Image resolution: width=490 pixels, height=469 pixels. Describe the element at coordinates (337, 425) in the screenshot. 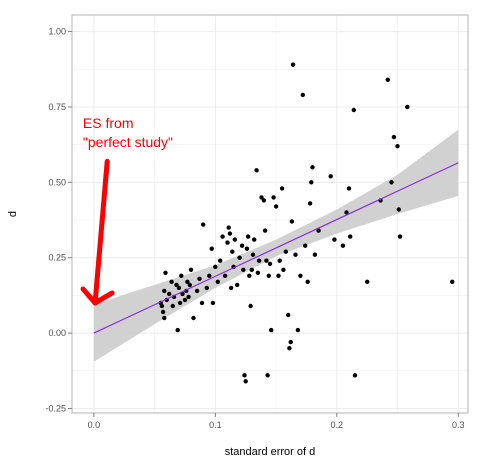

I see `x-tick-label: 0.2` at that location.